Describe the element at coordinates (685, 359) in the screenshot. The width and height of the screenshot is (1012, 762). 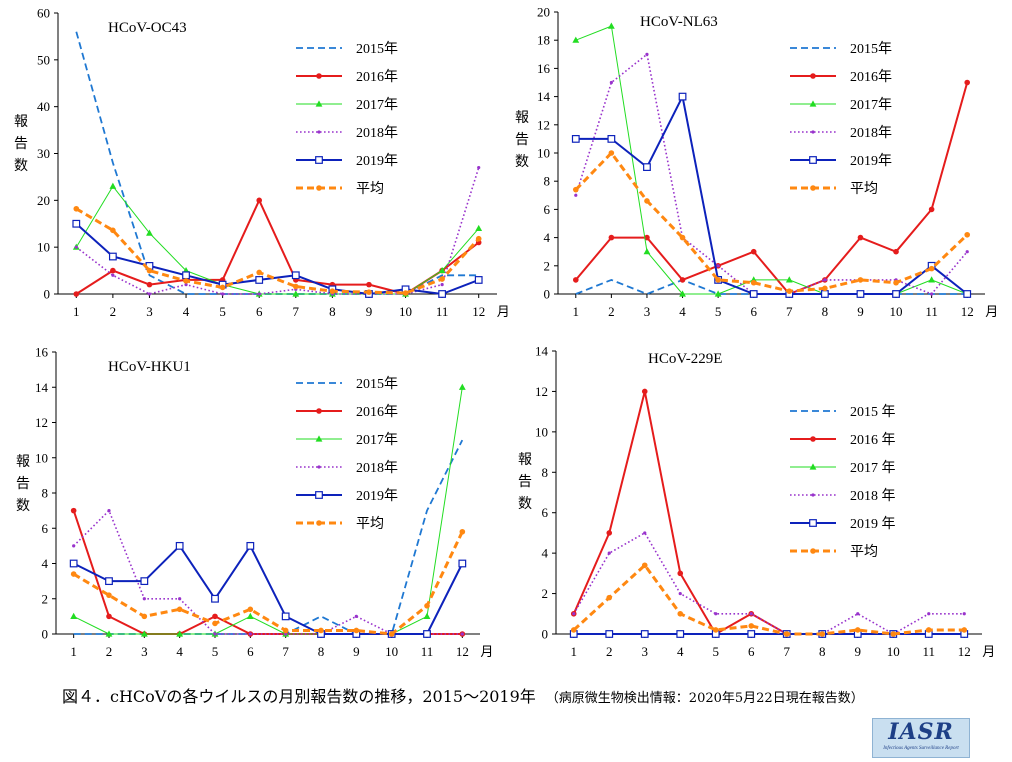
I see `chart-title: HCoV-229E` at that location.